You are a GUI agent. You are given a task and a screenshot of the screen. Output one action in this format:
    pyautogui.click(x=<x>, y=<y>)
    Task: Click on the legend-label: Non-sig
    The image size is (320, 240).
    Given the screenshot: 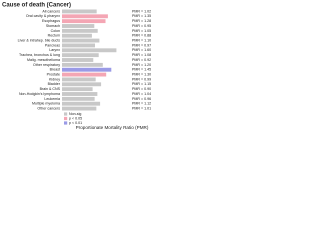 What is the action you would take?
    pyautogui.click(x=75, y=114)
    